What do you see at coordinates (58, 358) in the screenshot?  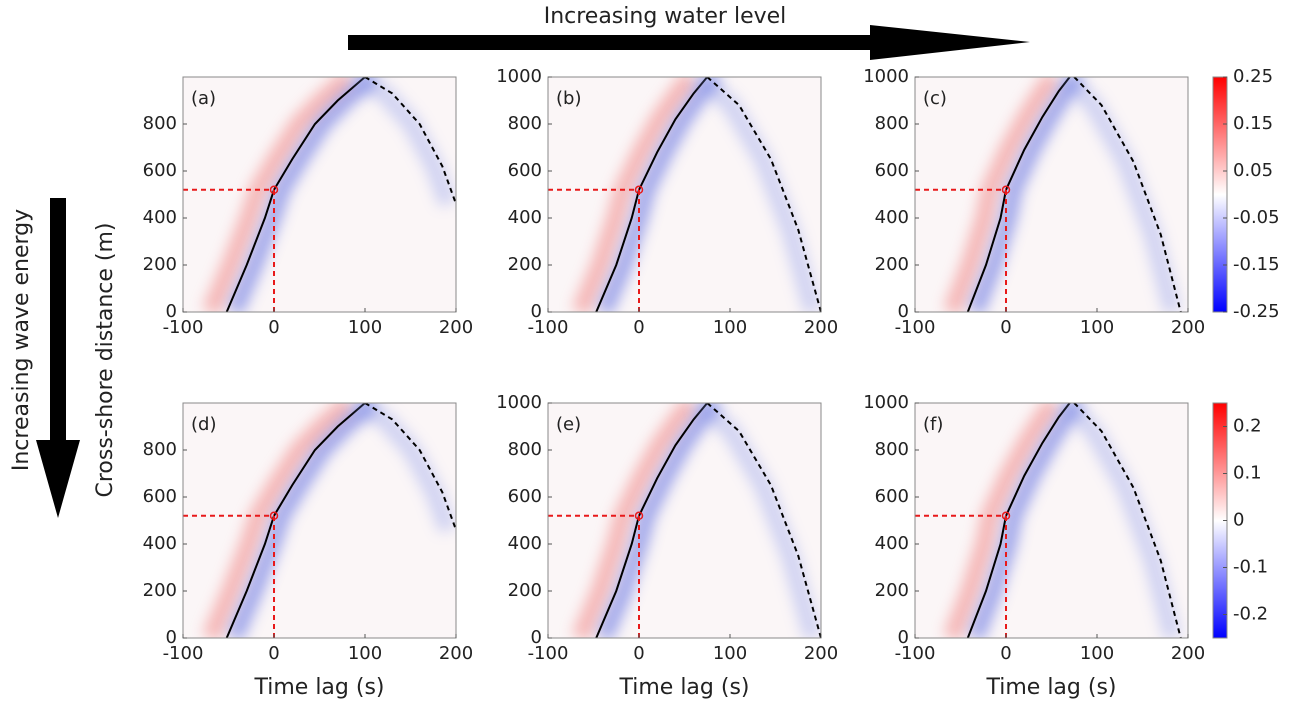 I see `arrow-down` at bounding box center [58, 358].